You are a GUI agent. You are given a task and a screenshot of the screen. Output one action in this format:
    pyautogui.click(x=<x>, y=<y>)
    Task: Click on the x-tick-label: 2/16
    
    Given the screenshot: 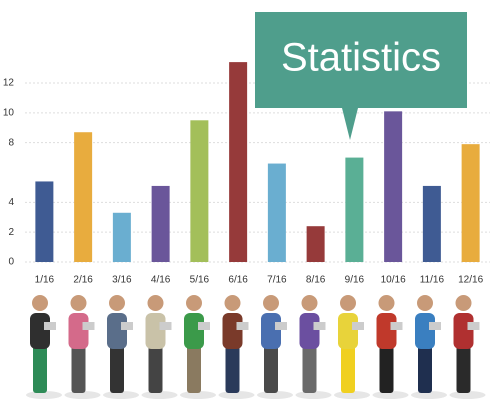 What is the action you would take?
    pyautogui.click(x=83, y=280)
    